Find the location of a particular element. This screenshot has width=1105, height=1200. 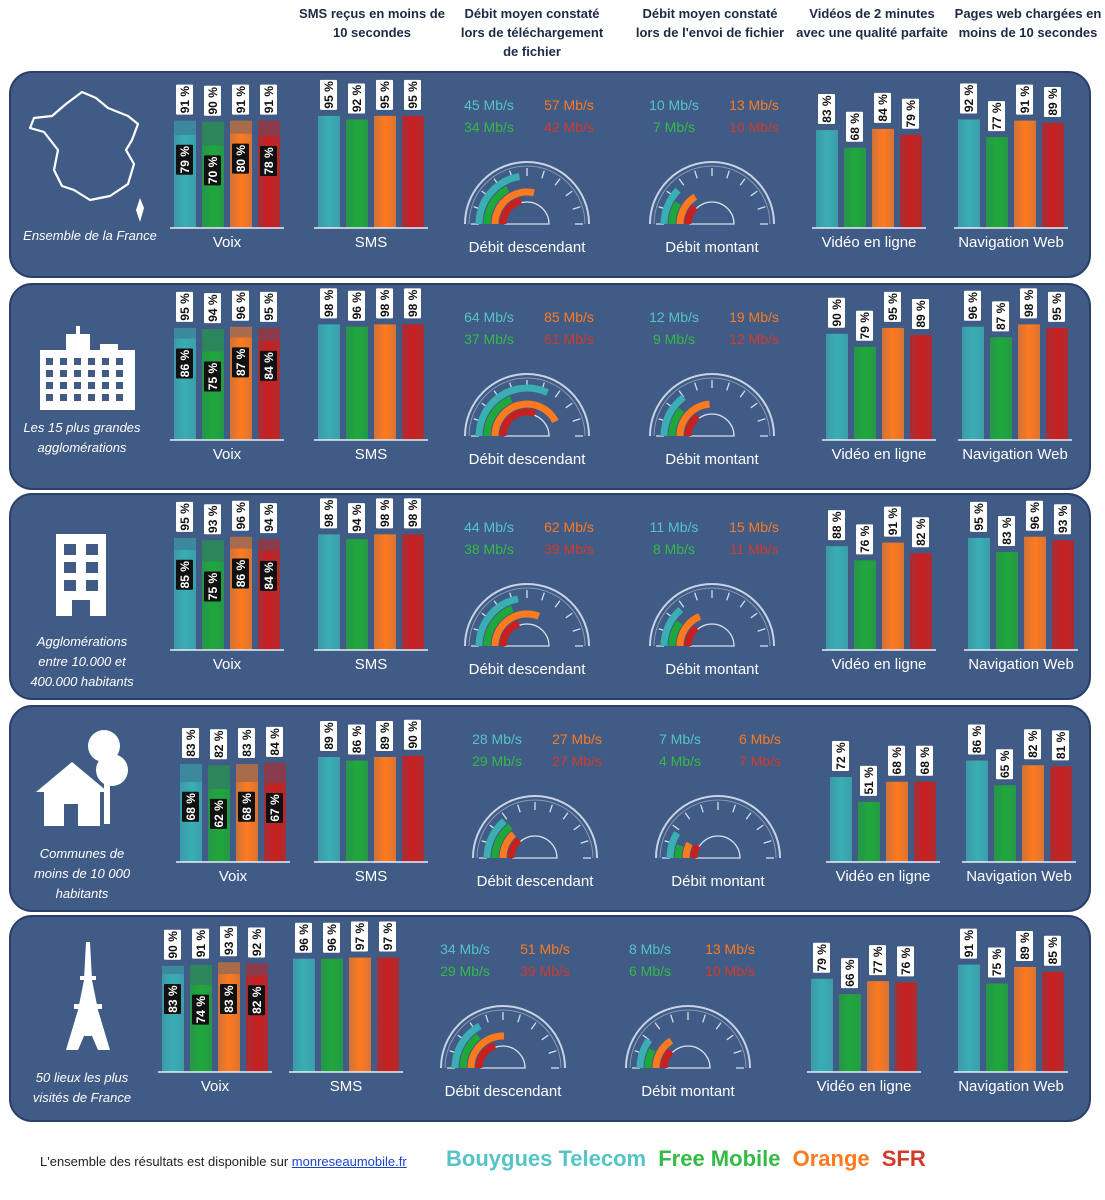

panel-2-sms-value-bouygues-text: 98 % is located at coordinates (329, 303).